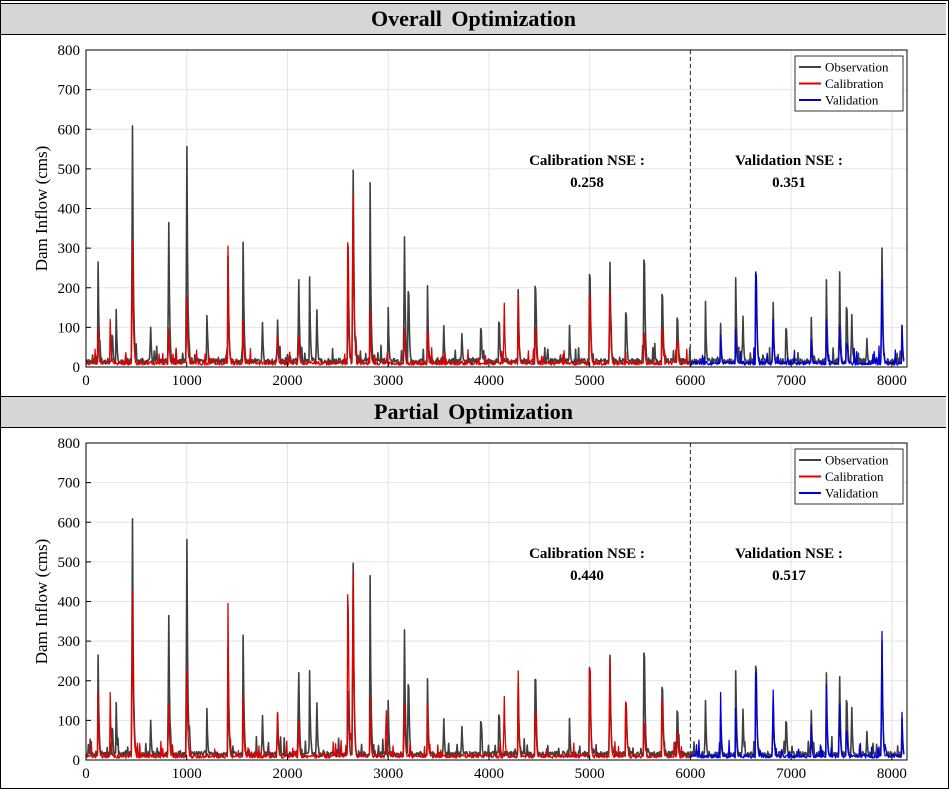 This screenshot has width=949, height=789. I want to click on validation-nse-value: 0.351, so click(789, 183).